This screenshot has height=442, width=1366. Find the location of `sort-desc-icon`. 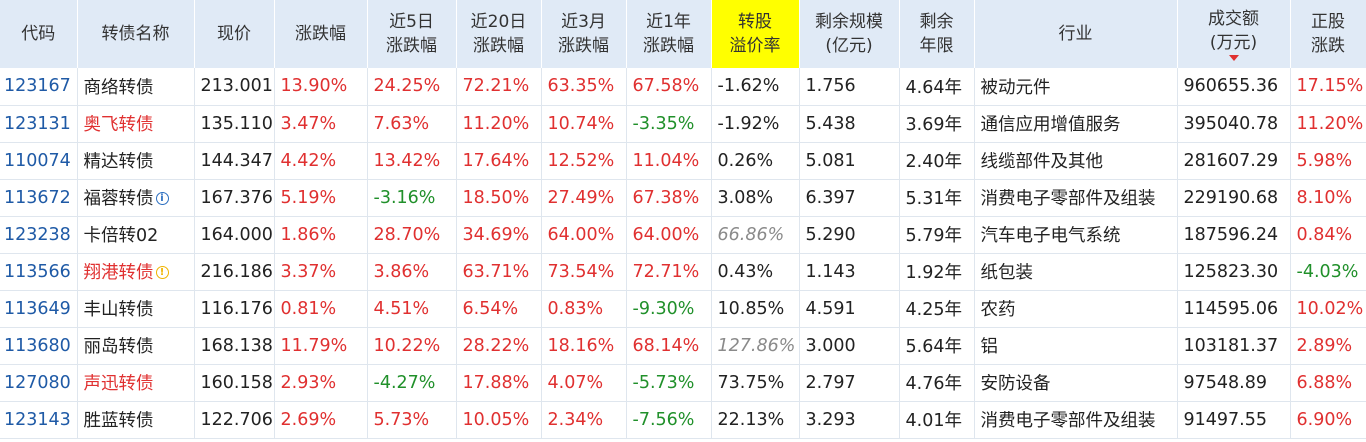

sort-desc-icon is located at coordinates (1233, 58).